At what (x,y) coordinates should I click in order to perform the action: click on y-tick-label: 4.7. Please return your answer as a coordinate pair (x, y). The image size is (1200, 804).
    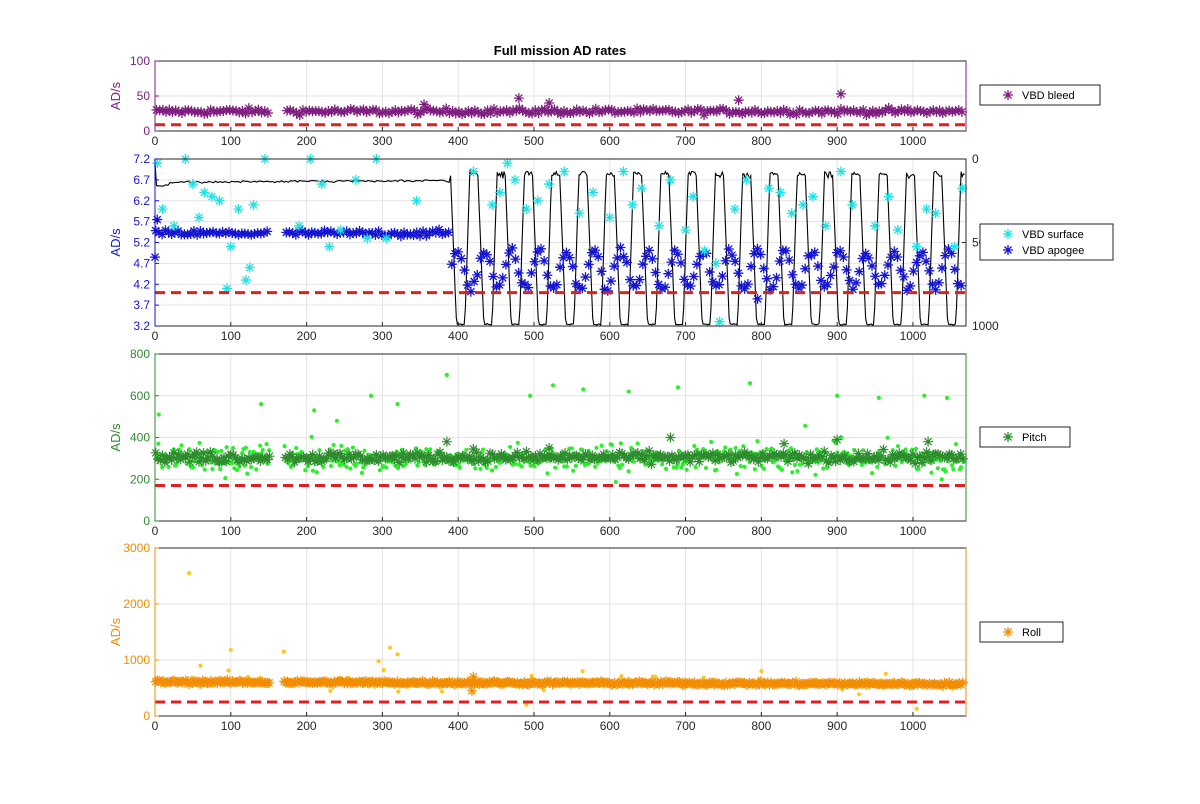
    Looking at the image, I should click on (141, 263).